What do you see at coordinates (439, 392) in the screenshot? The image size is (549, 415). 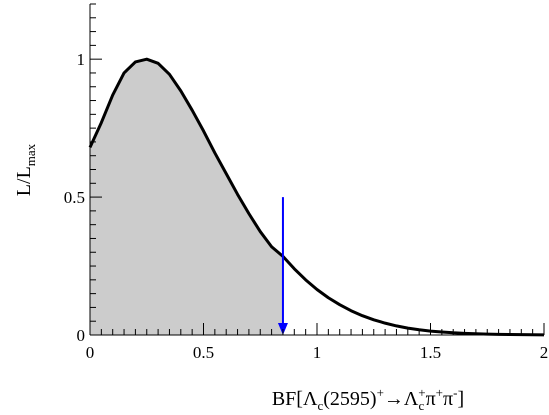 I see `x-axis-label-sup3: +` at bounding box center [439, 392].